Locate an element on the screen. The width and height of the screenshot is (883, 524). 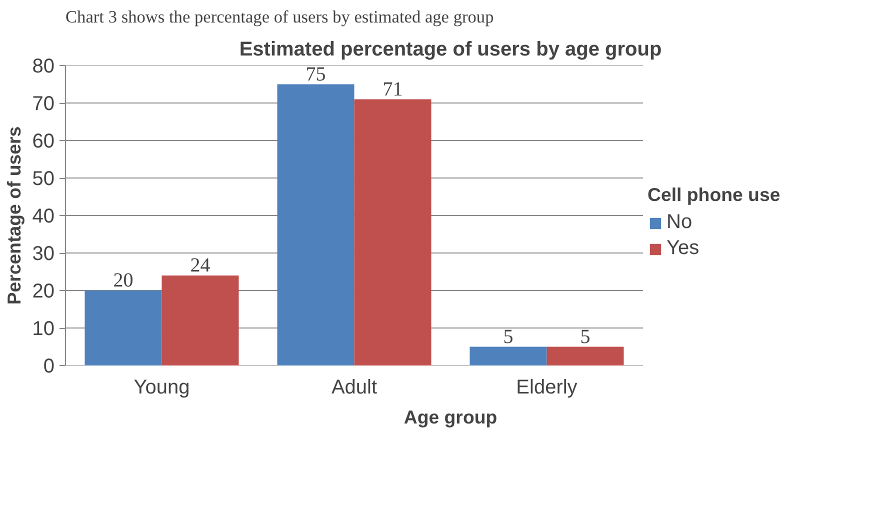
x-tick-label: Elderly is located at coordinates (547, 387).